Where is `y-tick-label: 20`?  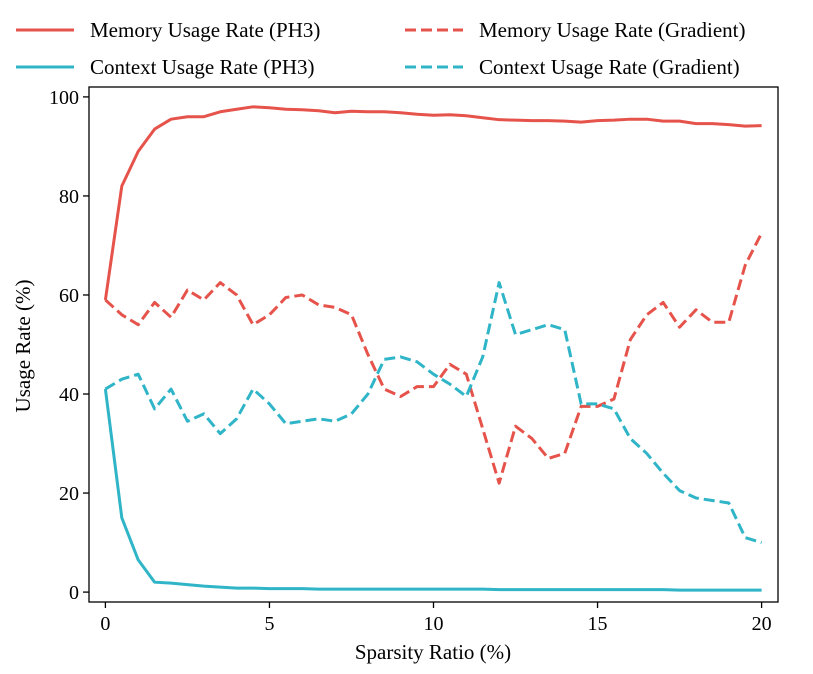
y-tick-label: 20 is located at coordinates (69, 494).